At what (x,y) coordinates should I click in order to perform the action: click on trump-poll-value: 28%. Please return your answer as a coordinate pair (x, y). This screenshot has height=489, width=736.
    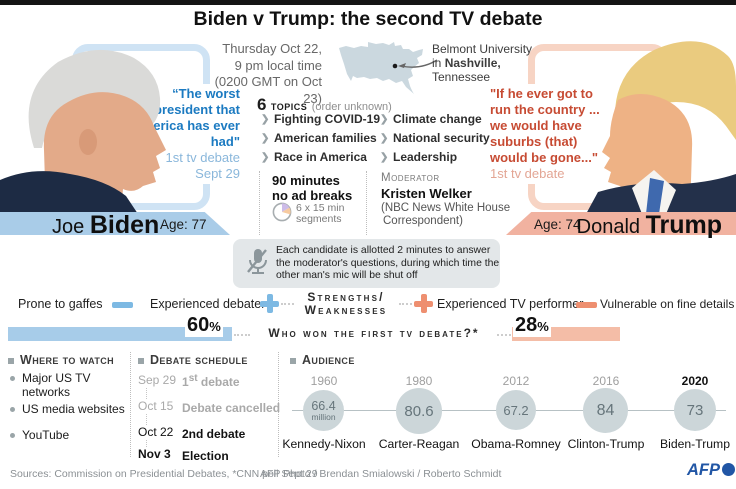
    Looking at the image, I should click on (532, 326).